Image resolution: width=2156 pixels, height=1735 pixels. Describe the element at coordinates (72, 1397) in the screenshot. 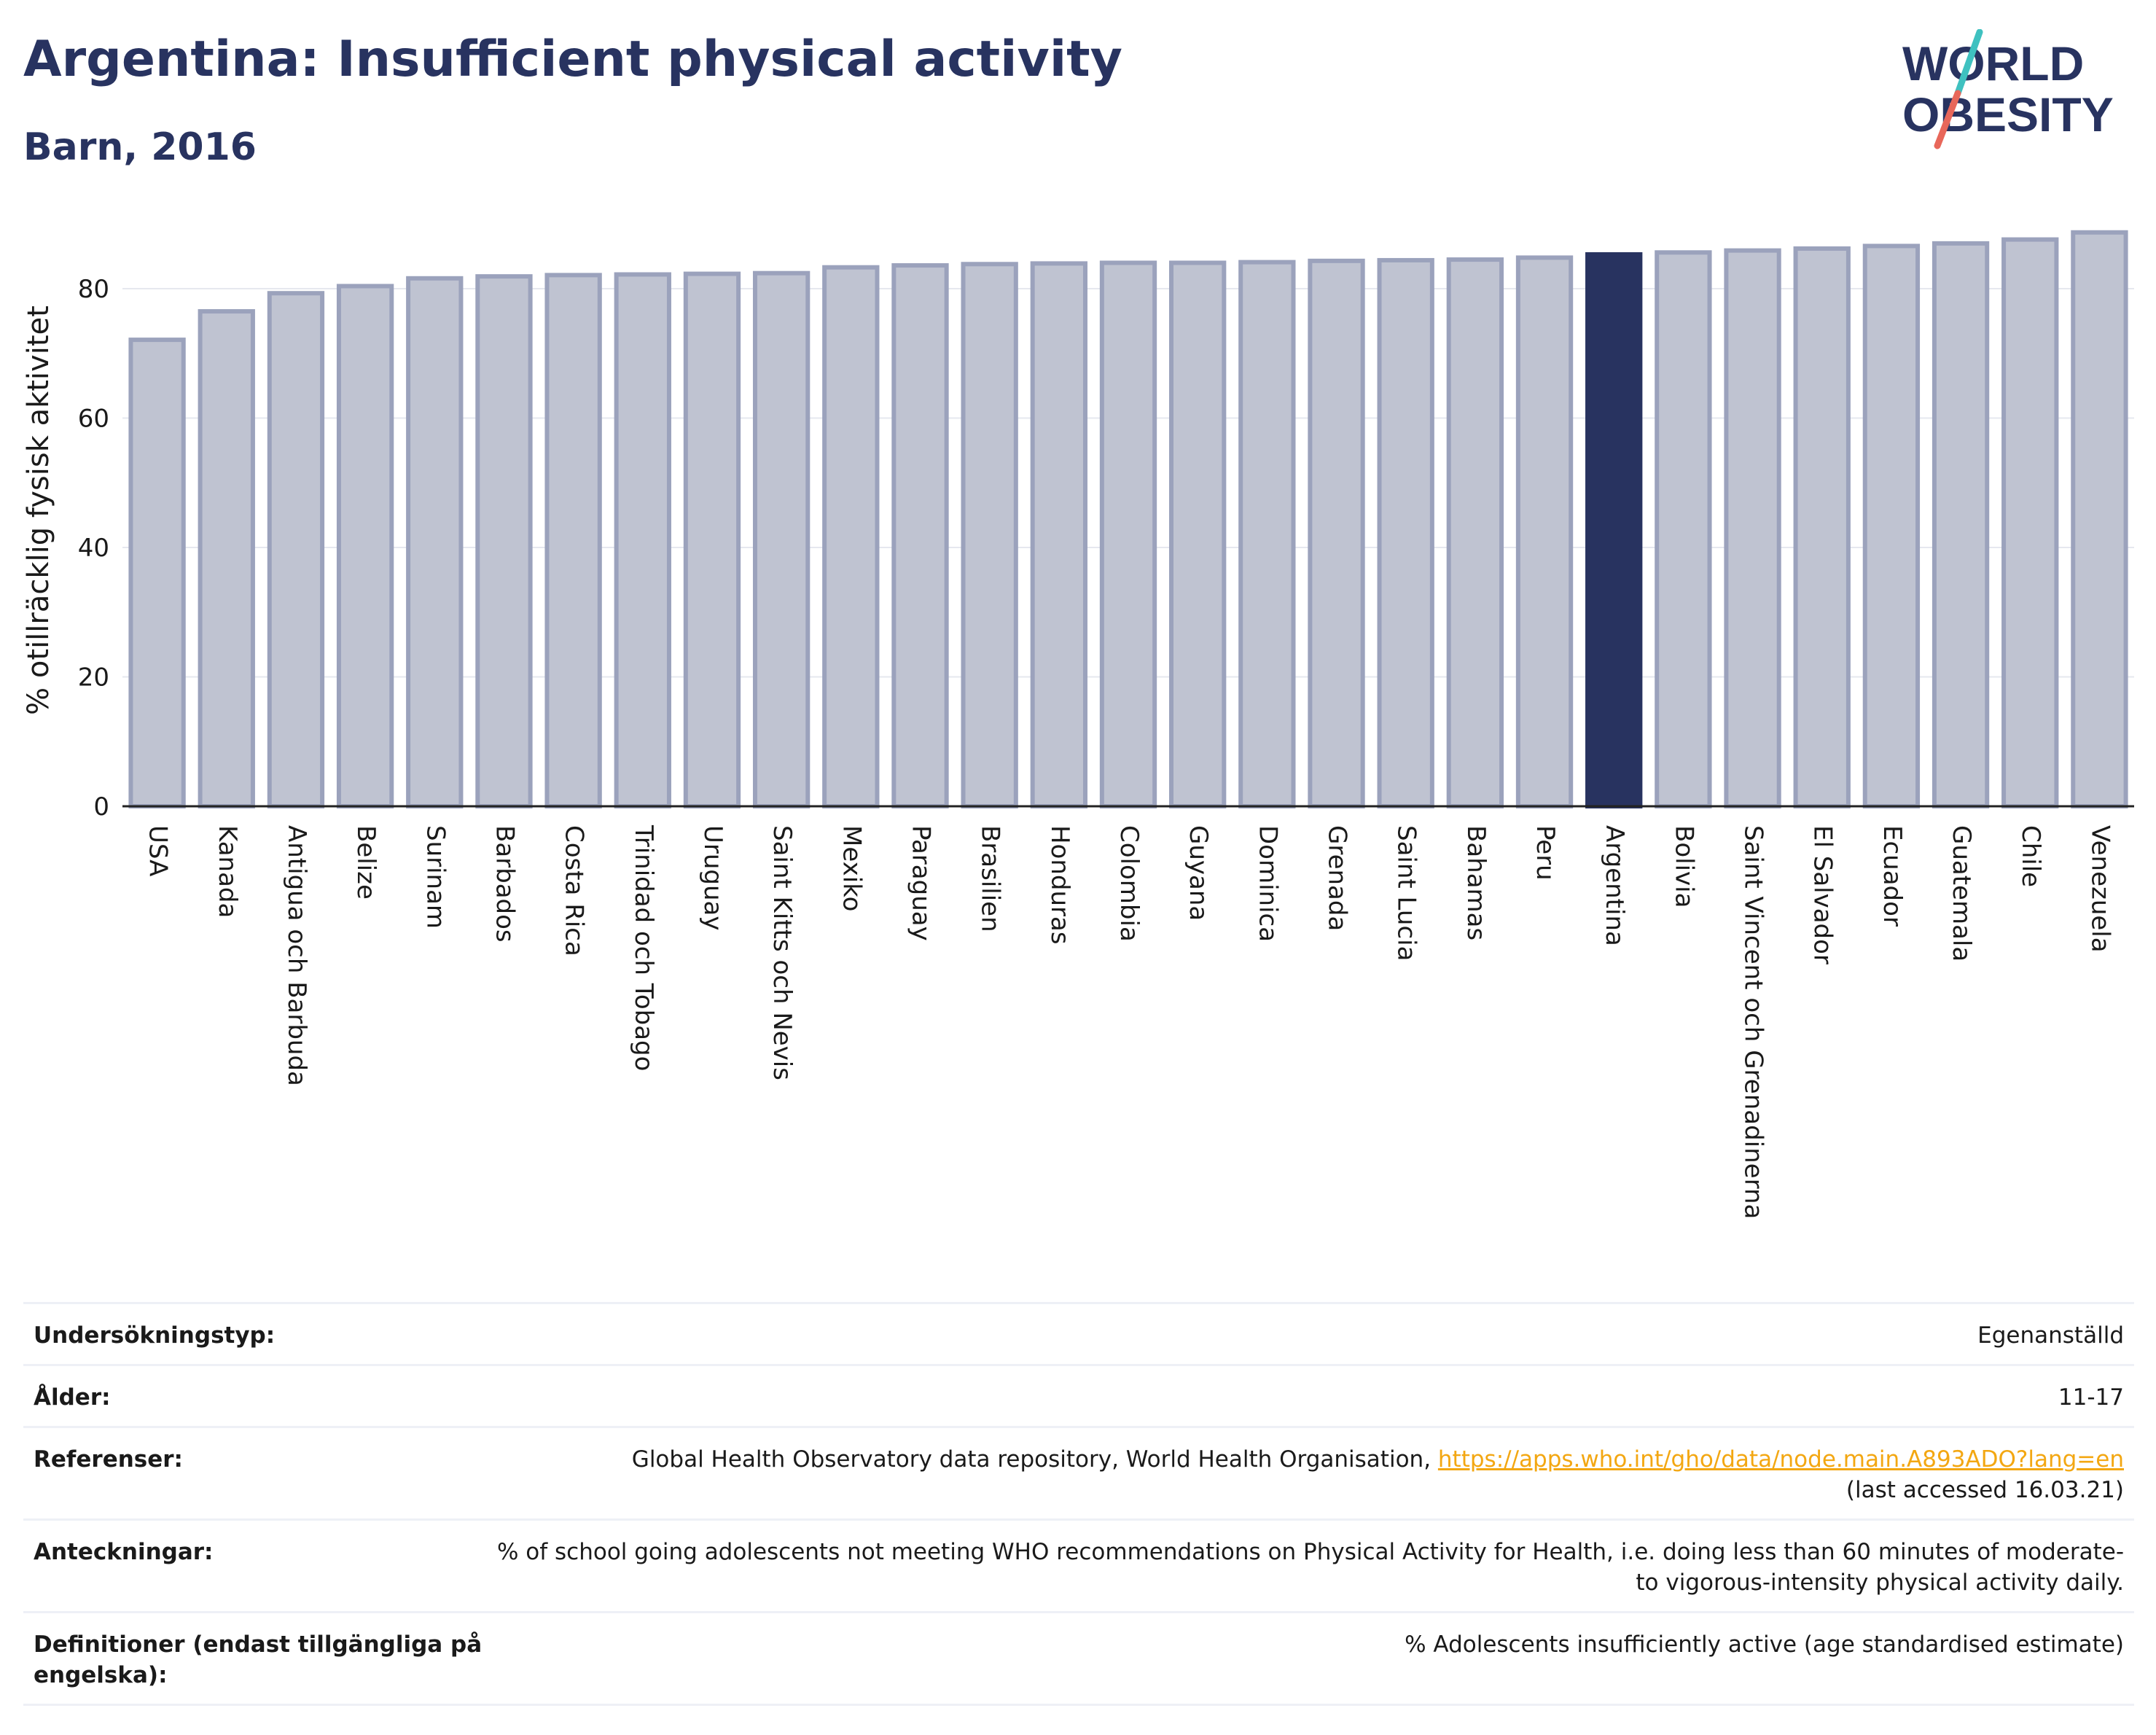

I see `meta-key: Ålder:` at that location.